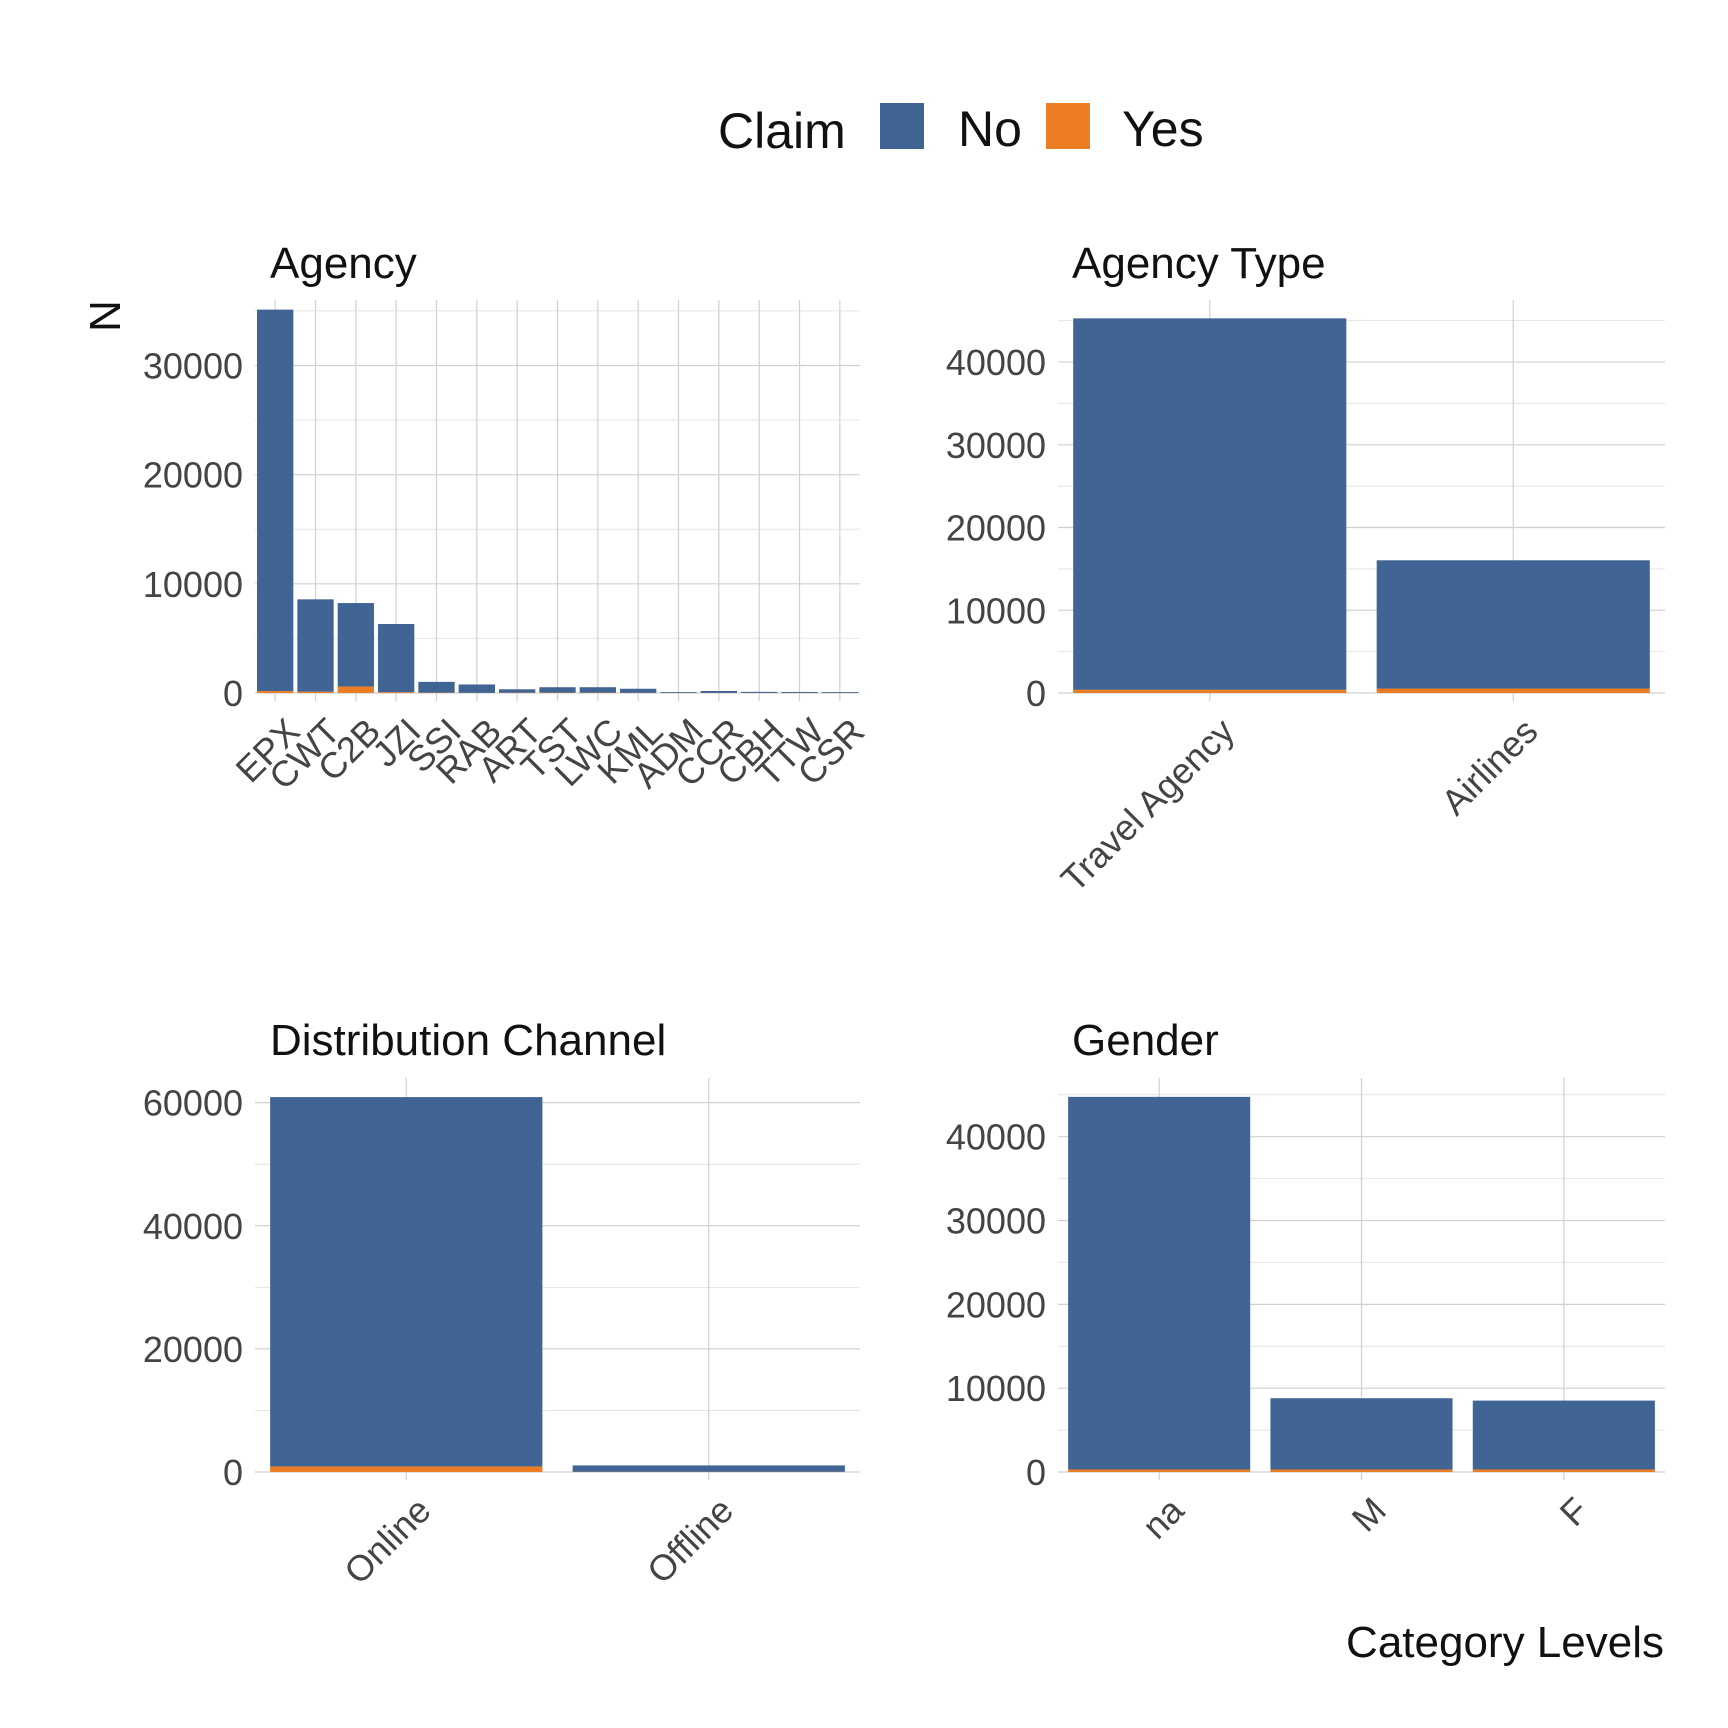 This screenshot has width=1728, height=1728. Describe the element at coordinates (1574, 1511) in the screenshot. I see `x-tick-label: F` at that location.